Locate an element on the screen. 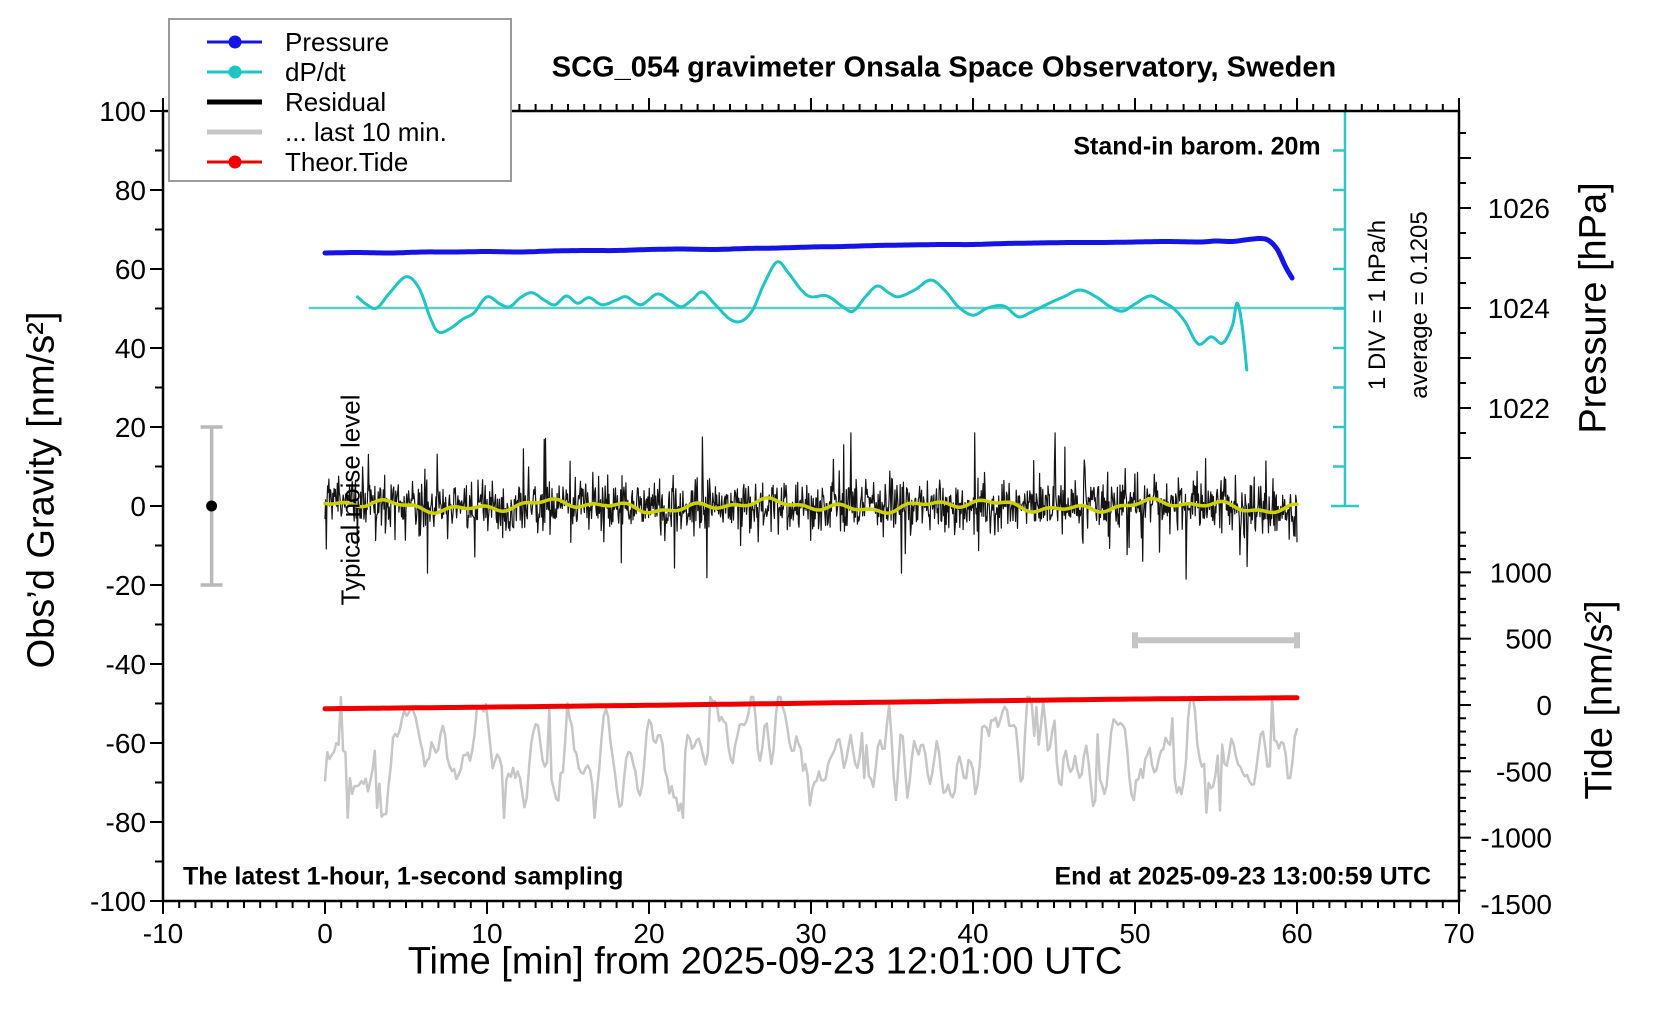  svg-text: 70 is located at coordinates (1458, 933).